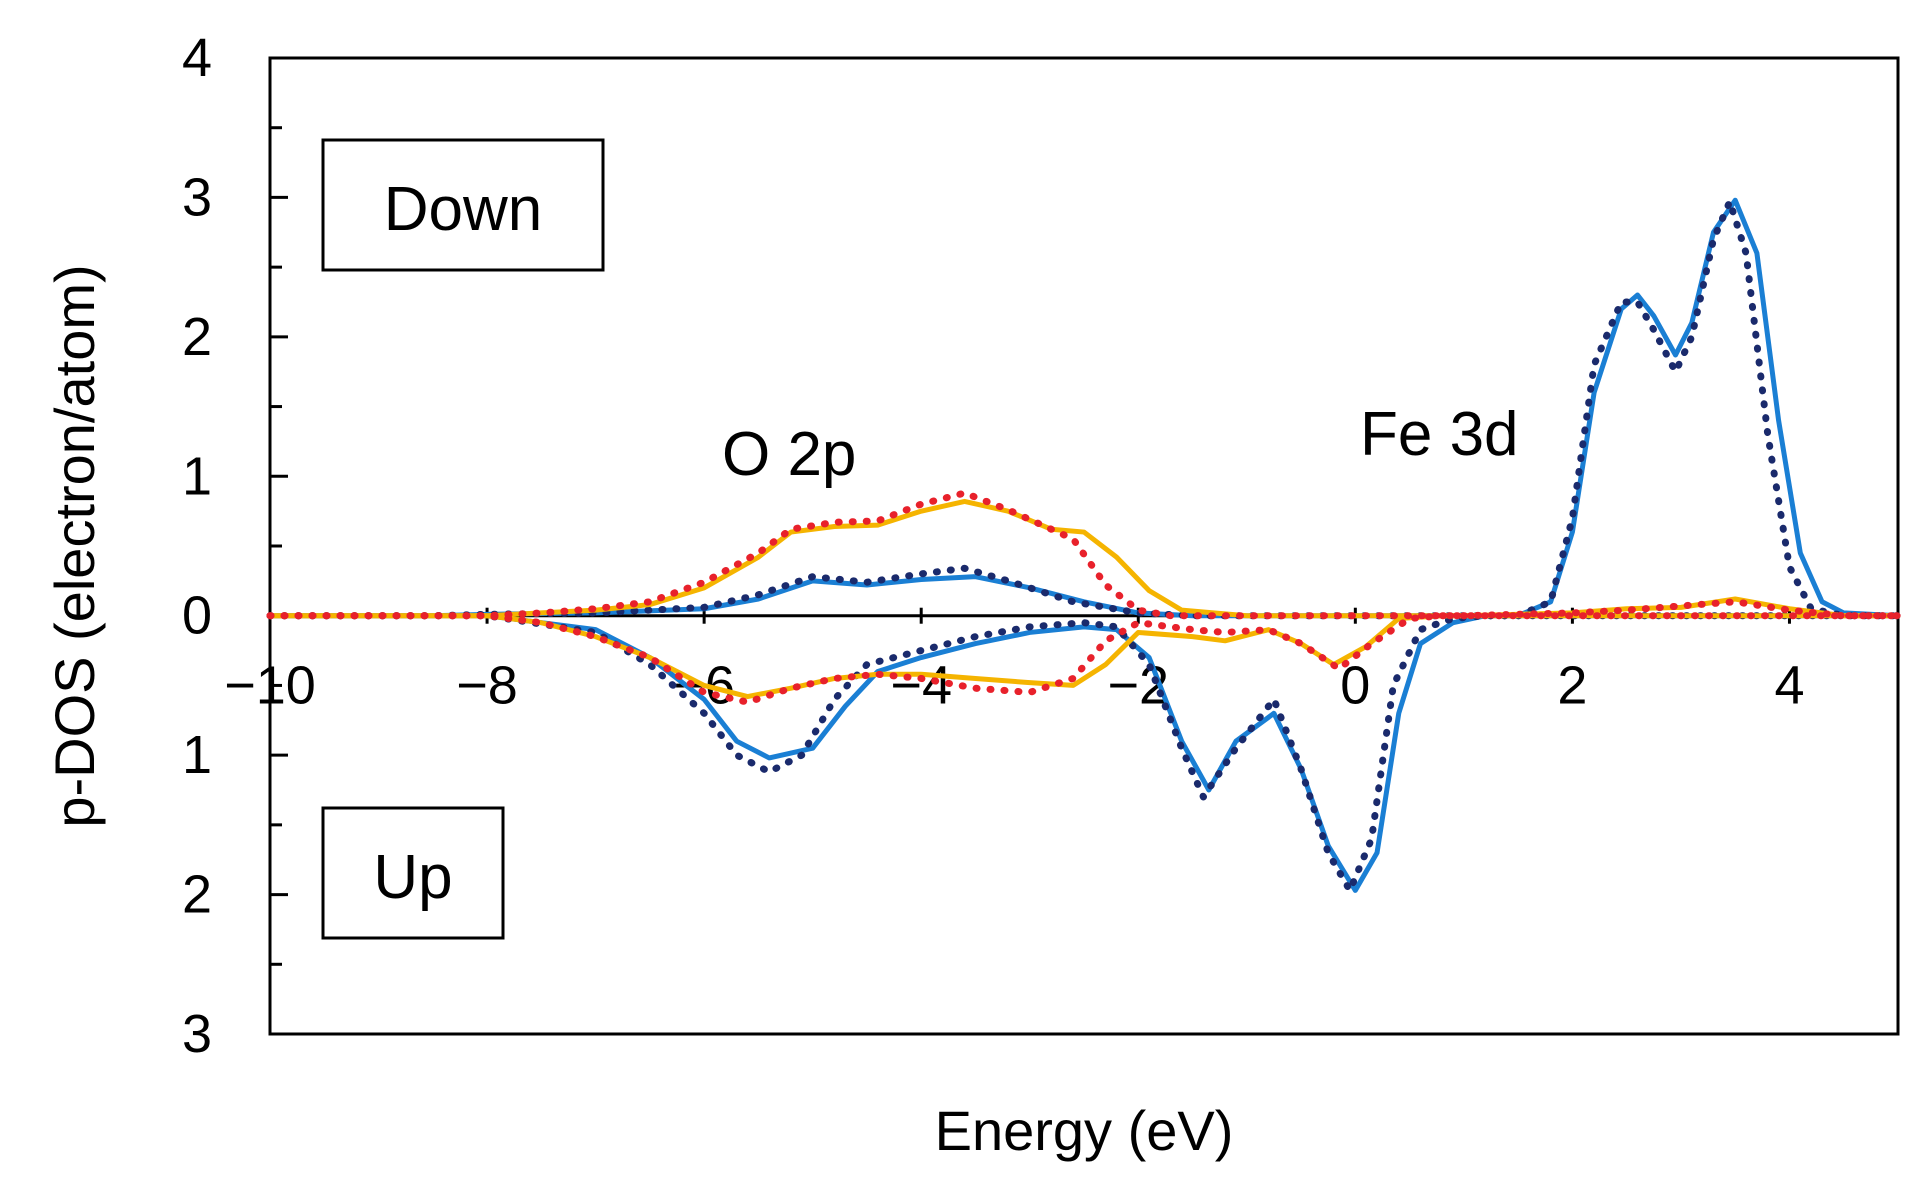 The height and width of the screenshot is (1192, 1925). What do you see at coordinates (197, 616) in the screenshot?
I see `y-tick-label: 0` at bounding box center [197, 616].